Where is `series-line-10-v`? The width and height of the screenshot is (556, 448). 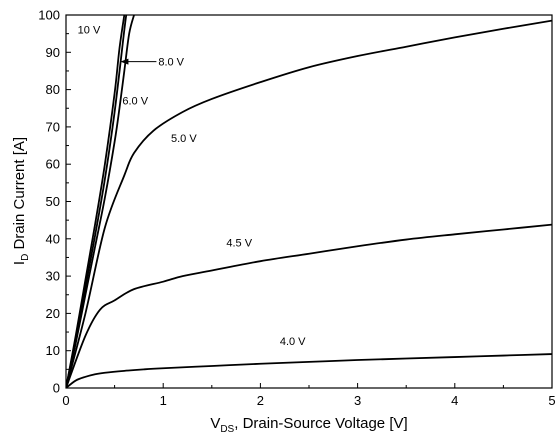 series-line-10-v is located at coordinates (96, 201).